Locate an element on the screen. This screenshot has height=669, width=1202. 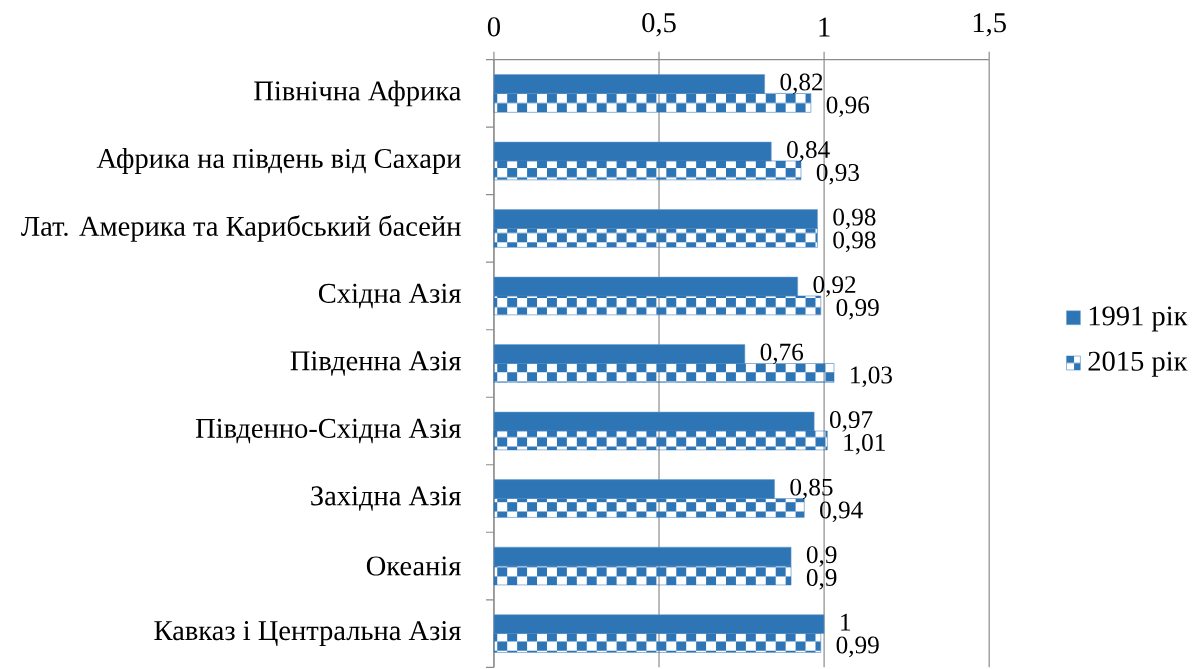
data-label: 0,92 is located at coordinates (834, 286).